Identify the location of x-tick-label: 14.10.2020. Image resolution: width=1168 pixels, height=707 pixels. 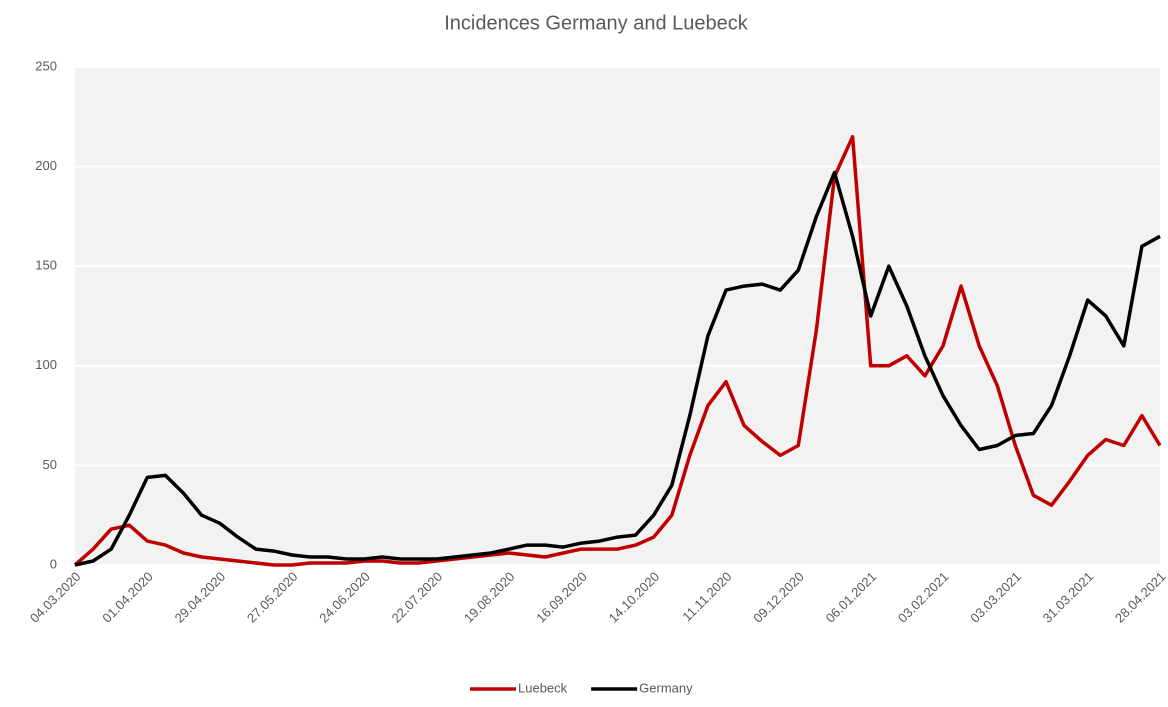
(634, 597).